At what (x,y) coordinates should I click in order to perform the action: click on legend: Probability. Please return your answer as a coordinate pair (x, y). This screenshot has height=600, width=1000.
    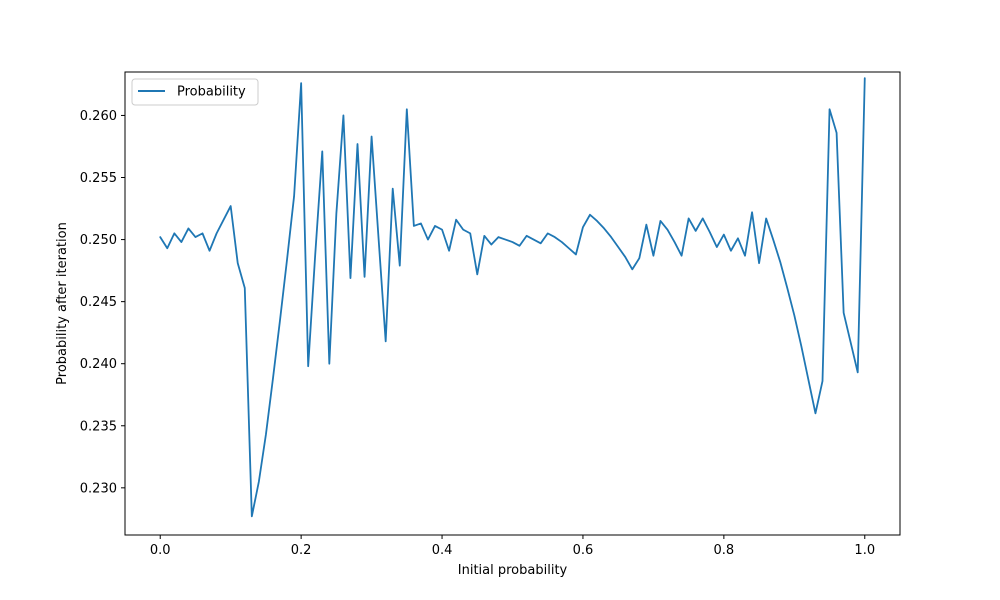
    Looking at the image, I should click on (195, 92).